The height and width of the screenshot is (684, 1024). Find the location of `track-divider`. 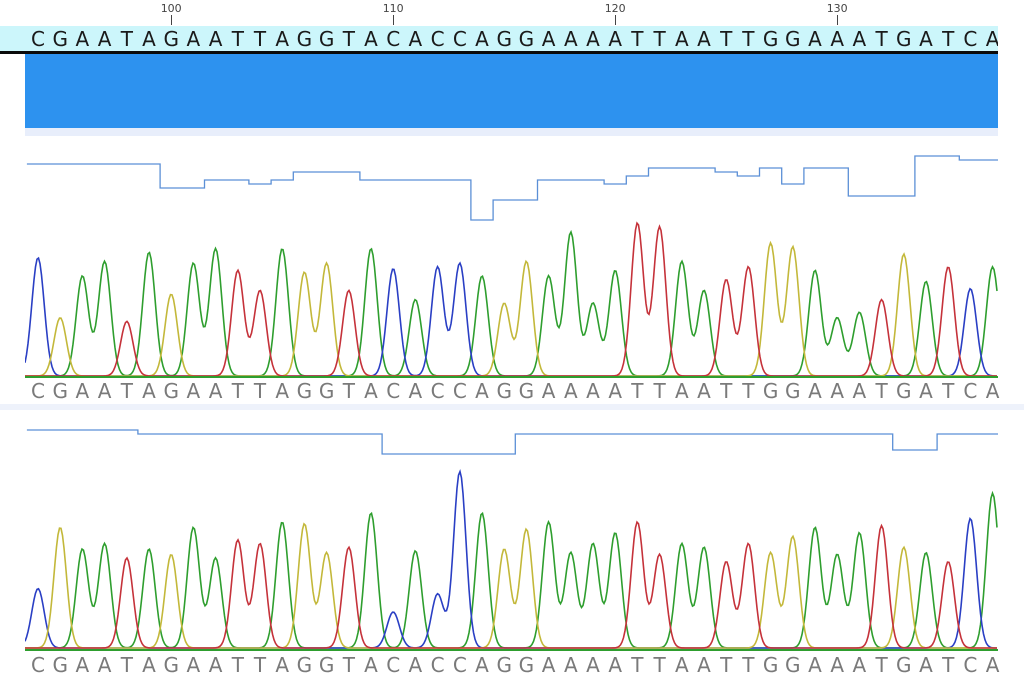

track-divider is located at coordinates (511, 132).